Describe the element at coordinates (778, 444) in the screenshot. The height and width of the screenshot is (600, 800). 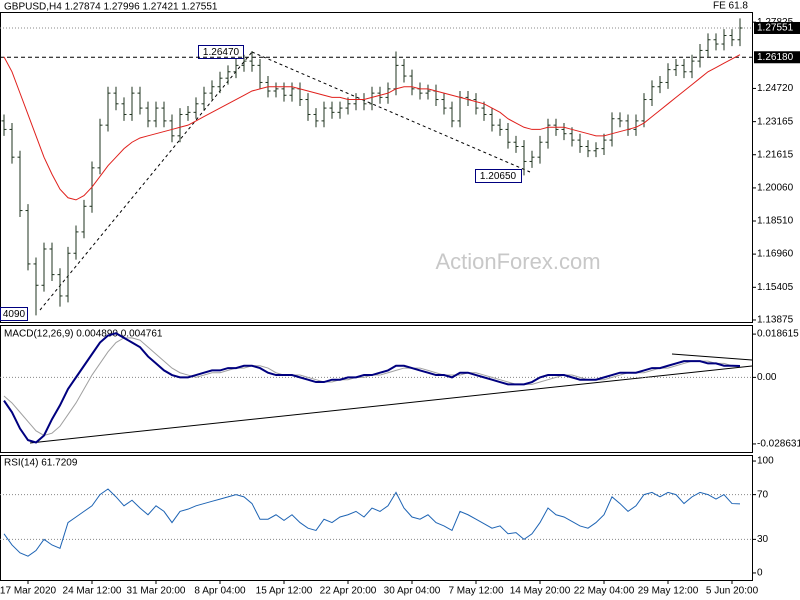
I see `y-tick-label: -0.028631` at that location.